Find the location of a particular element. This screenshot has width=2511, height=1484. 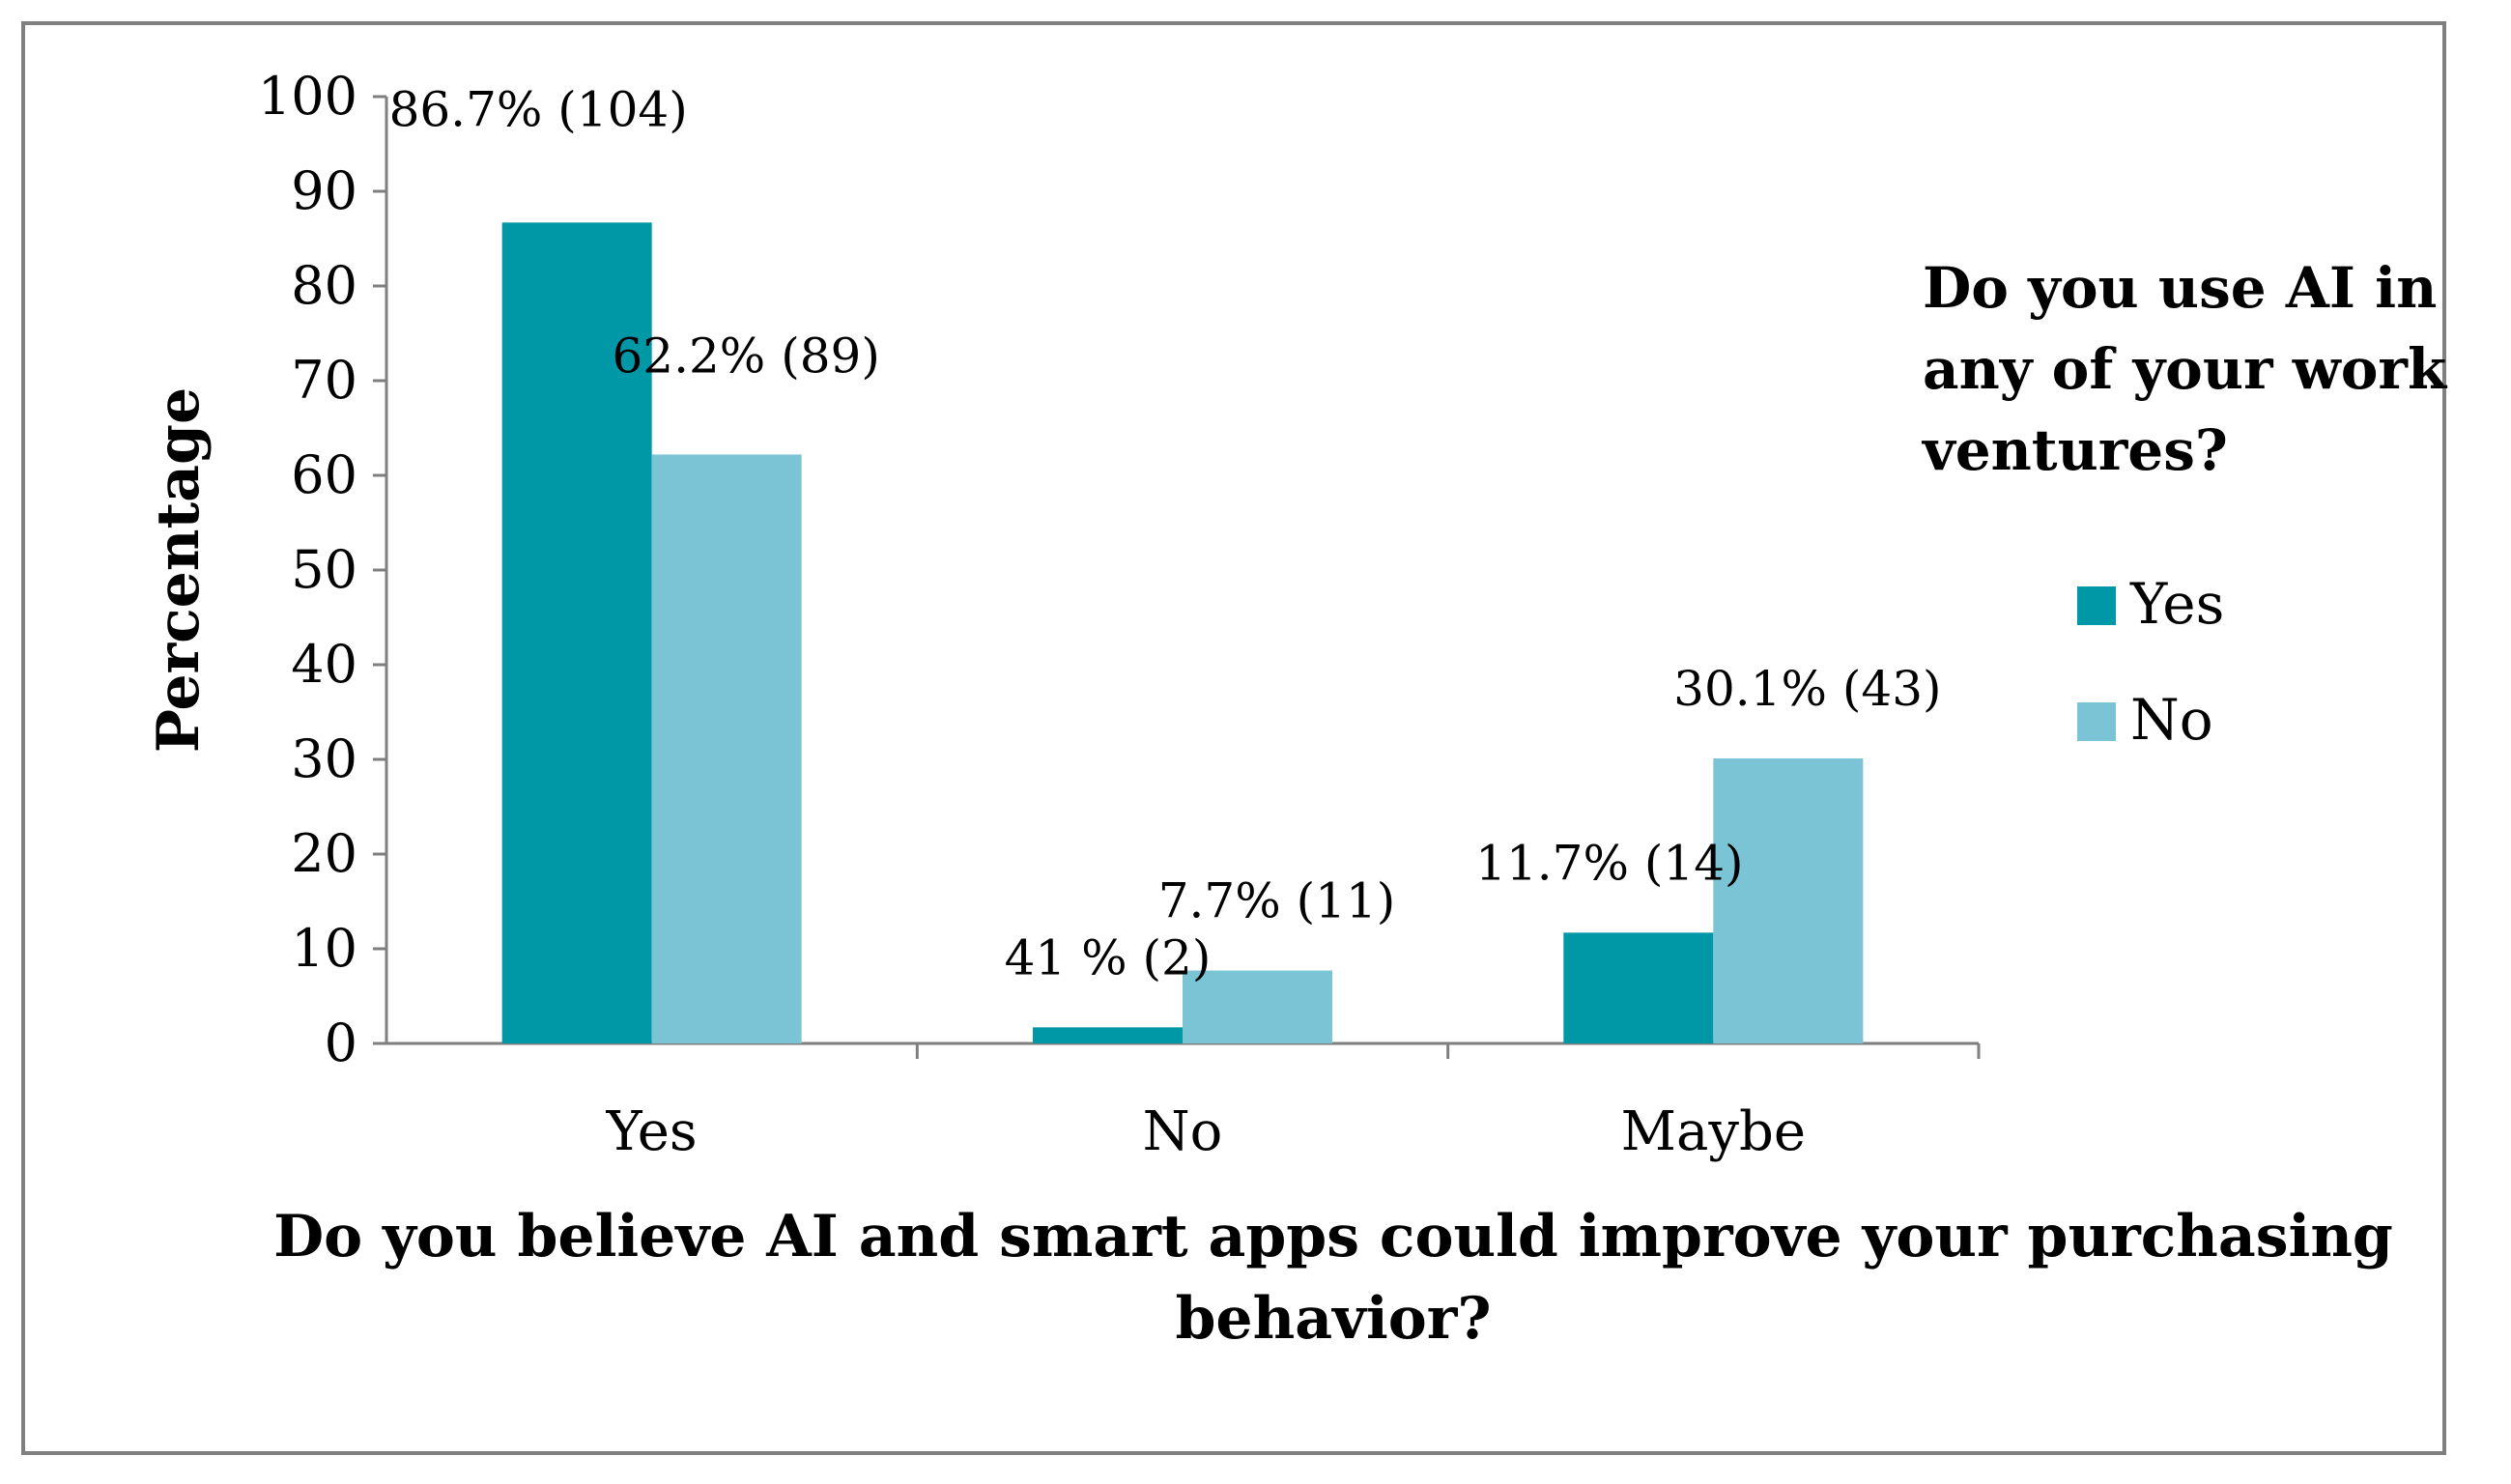

legend-title-line-1: Do you use AI in is located at coordinates (2180, 288).